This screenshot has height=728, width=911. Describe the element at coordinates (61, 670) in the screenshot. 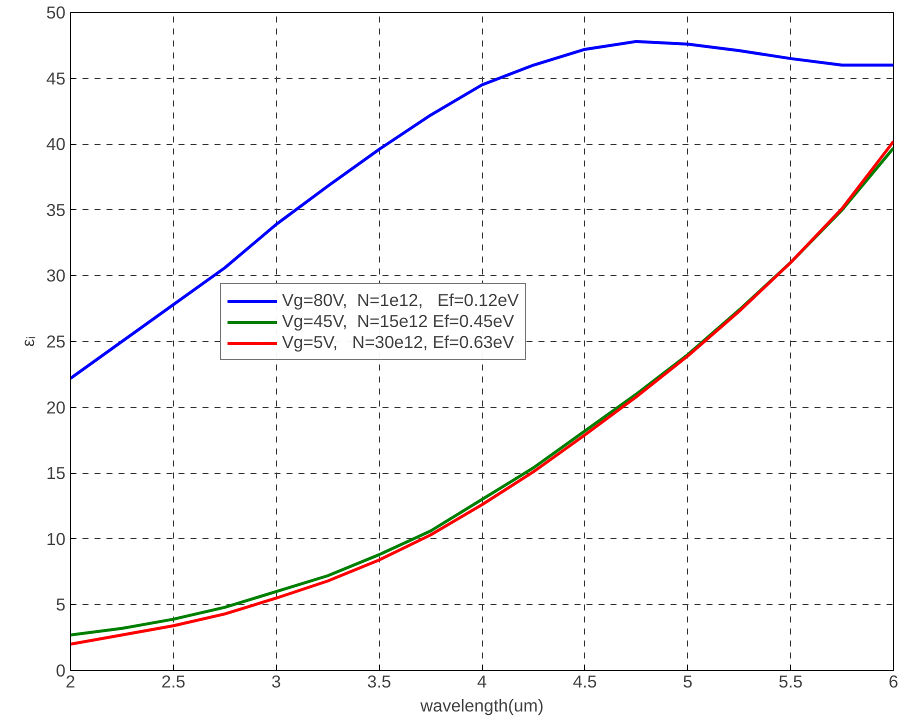

I see `y-tick-label: 0` at that location.